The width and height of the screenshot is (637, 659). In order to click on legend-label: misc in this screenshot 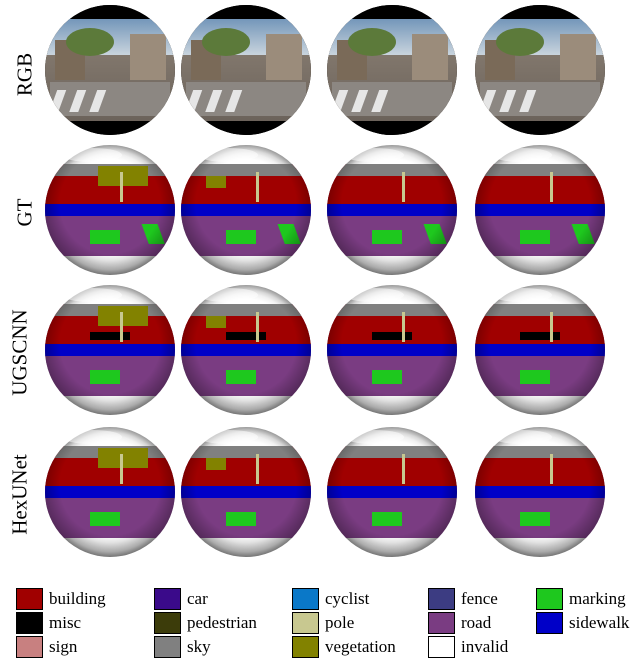, I will do `click(65, 622)`.